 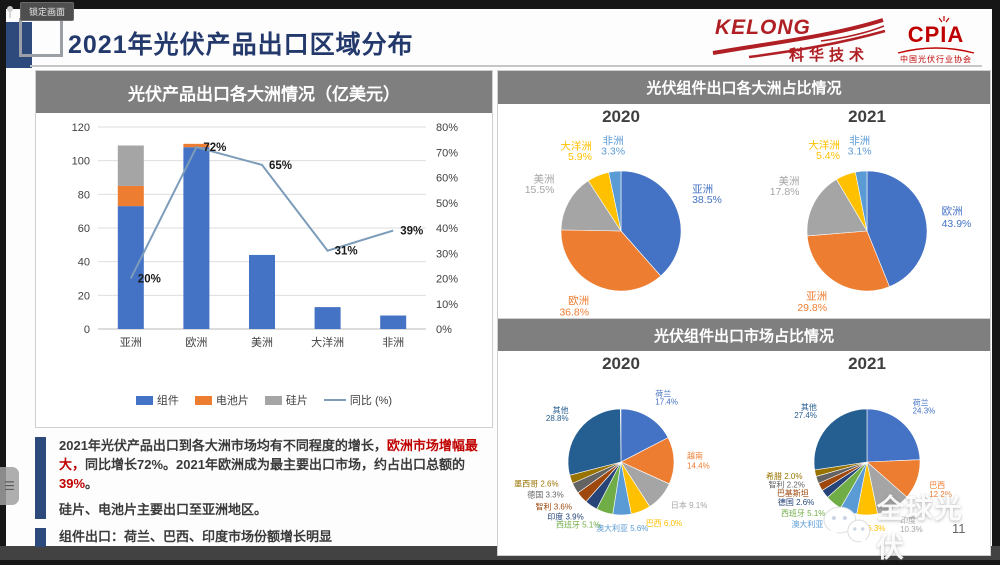 What do you see at coordinates (346, 252) in the screenshot?
I see `svg-text: 31%` at bounding box center [346, 252].